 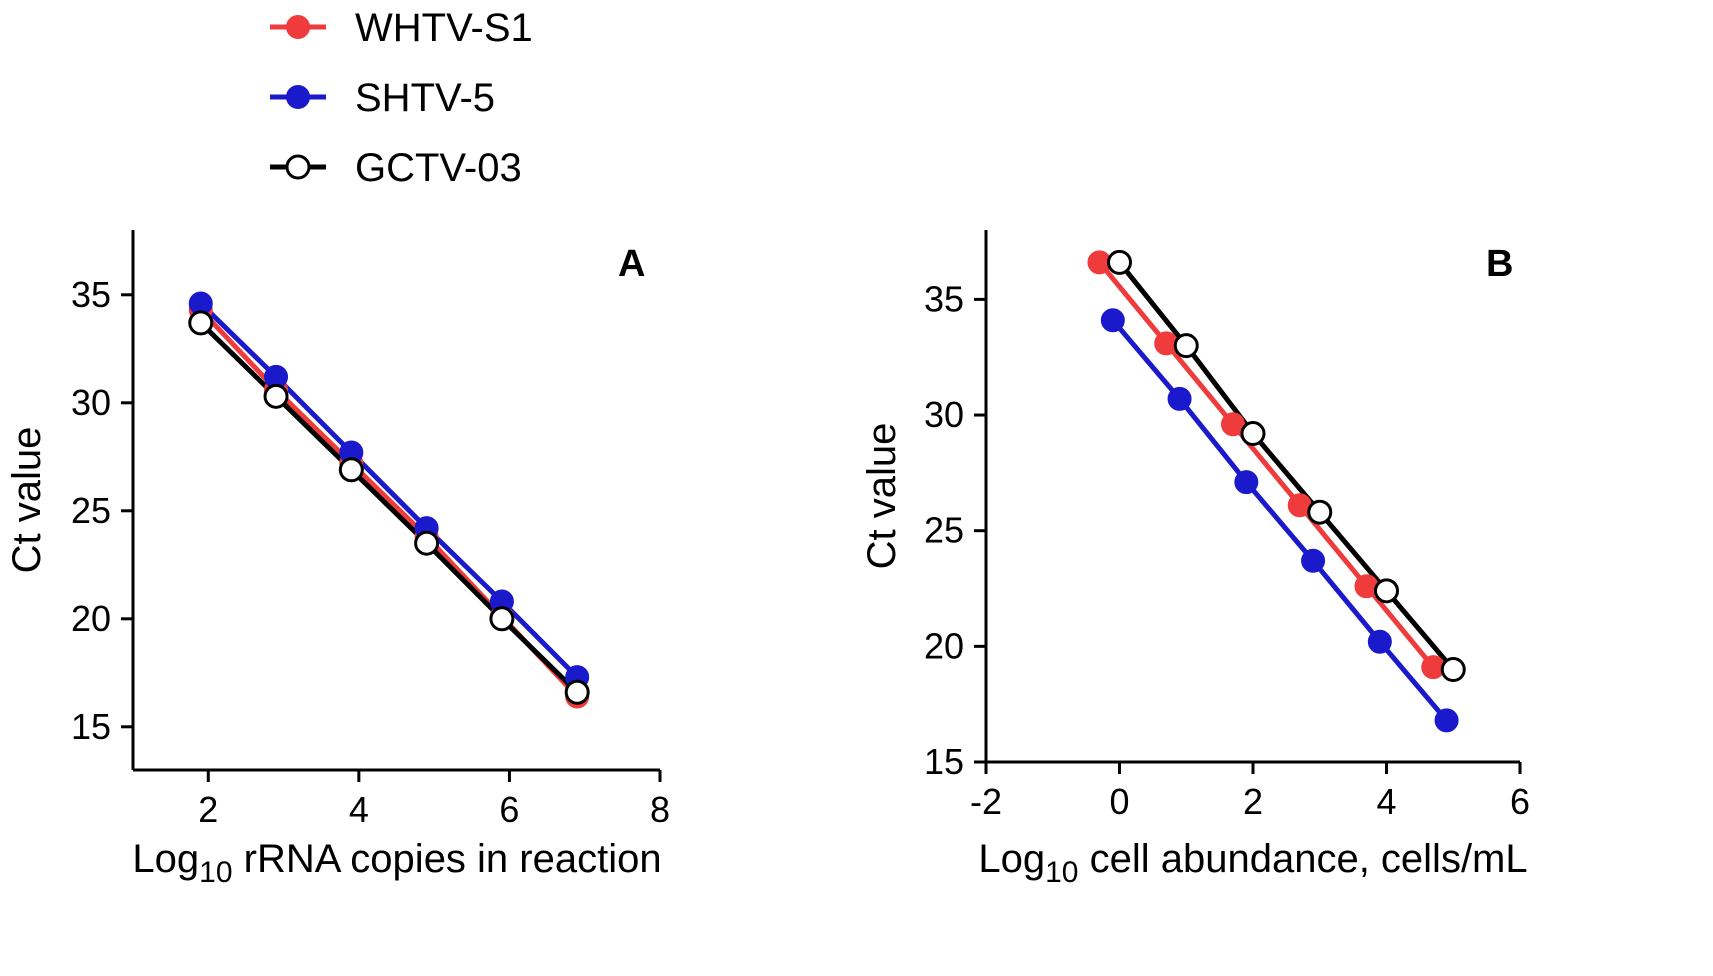 I want to click on panel-b-y-tick-label-35: 35, so click(x=944, y=298).